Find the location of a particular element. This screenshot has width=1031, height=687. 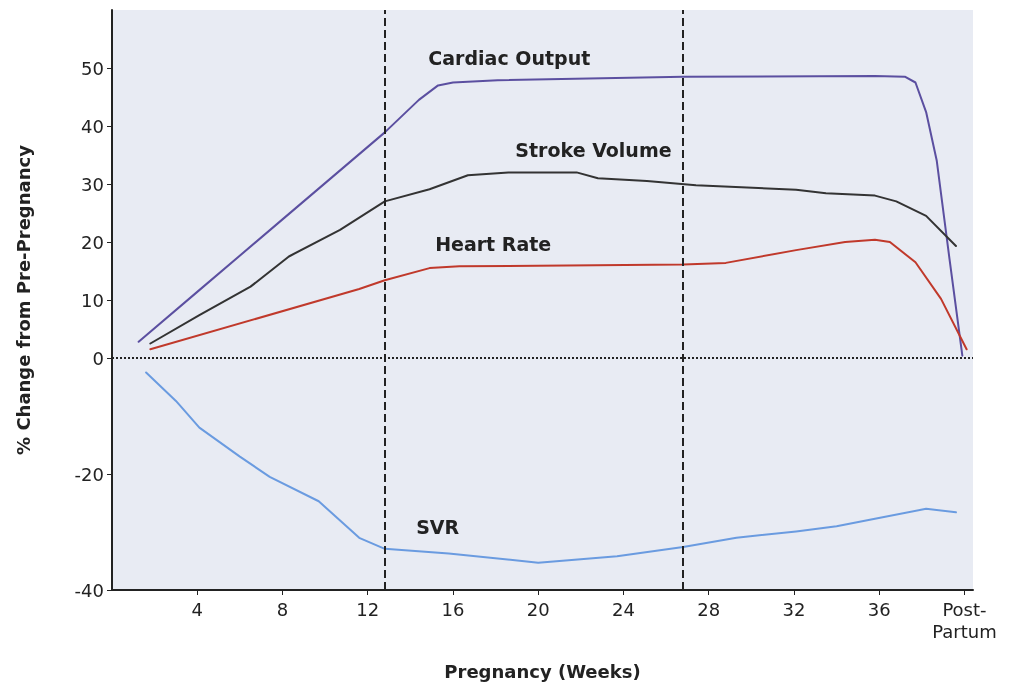

y-tick-label: 20 is located at coordinates (92, 242).